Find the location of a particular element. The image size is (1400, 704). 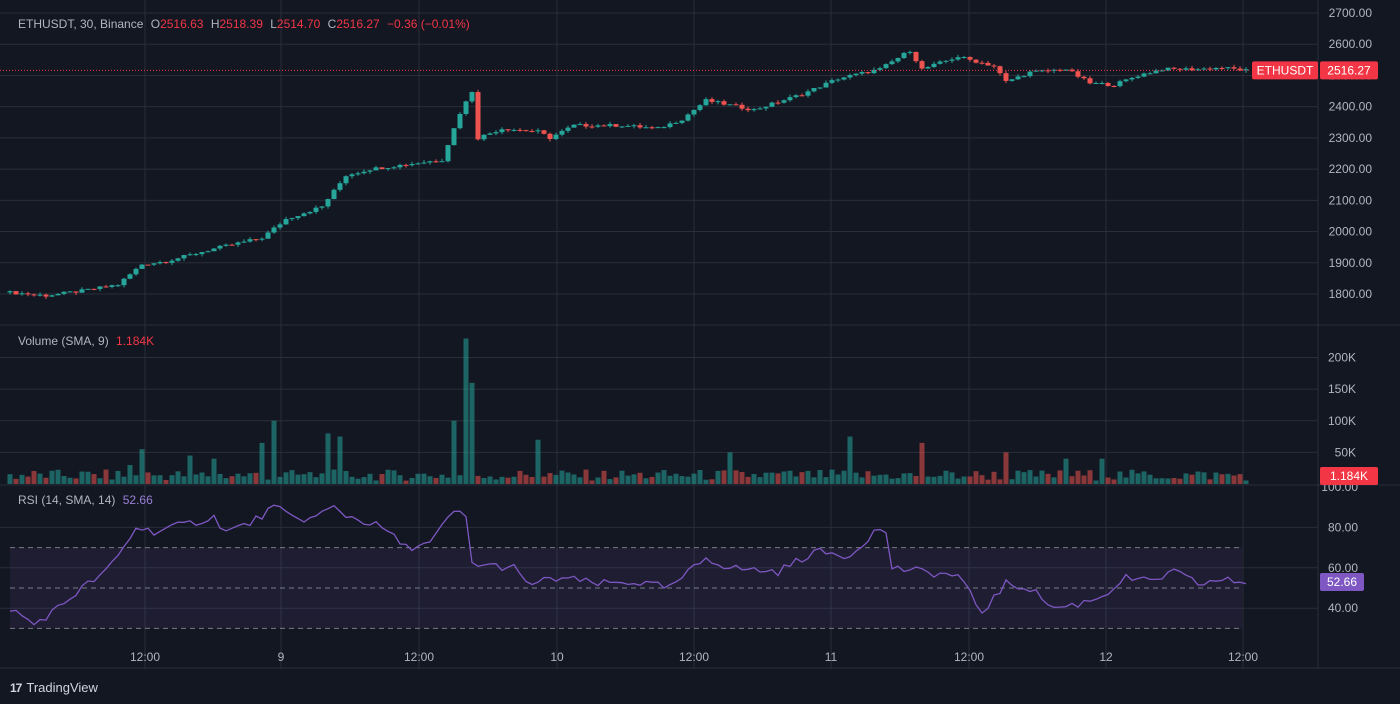

price-value-tag-text: 2516.27 is located at coordinates (1349, 70).